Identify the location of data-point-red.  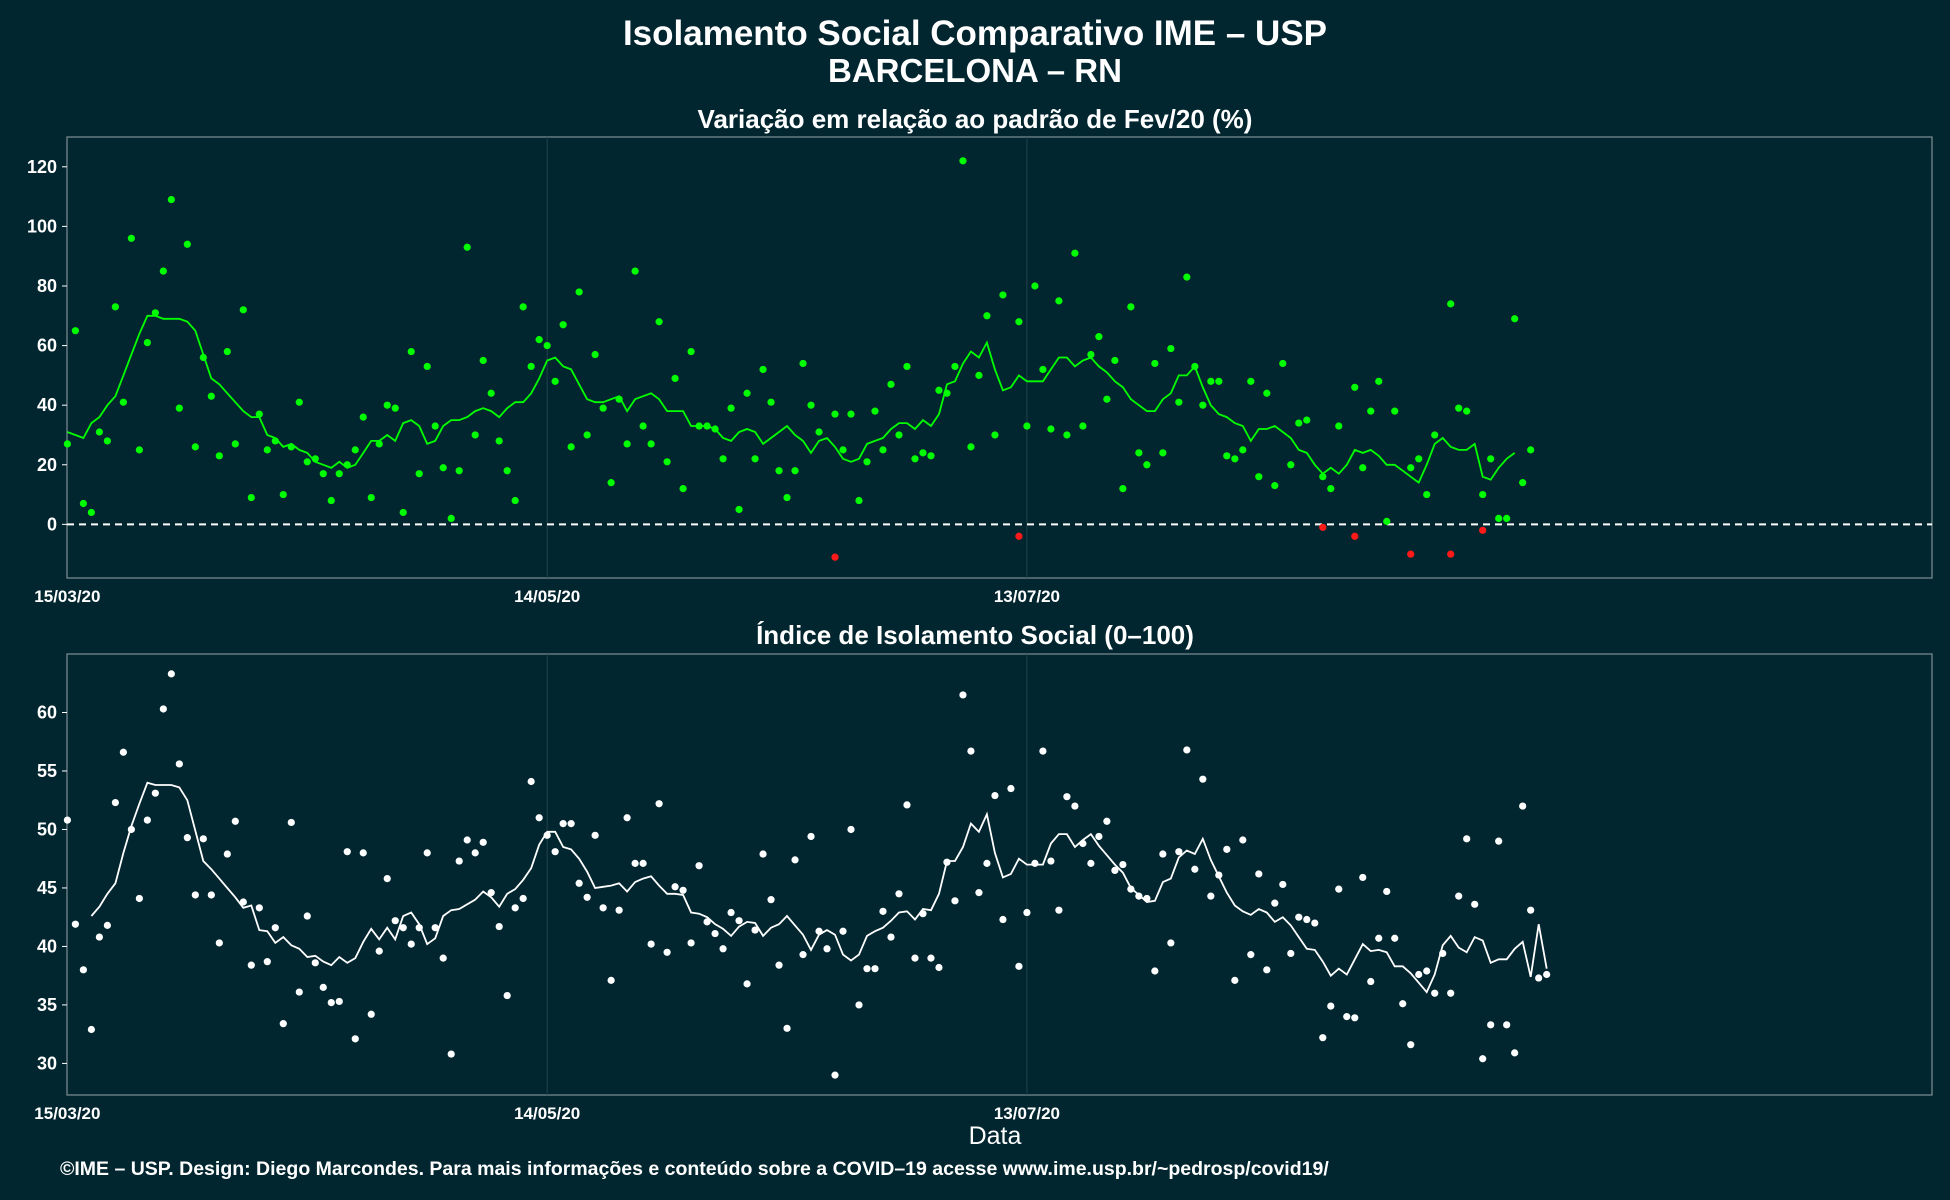
(1483, 530).